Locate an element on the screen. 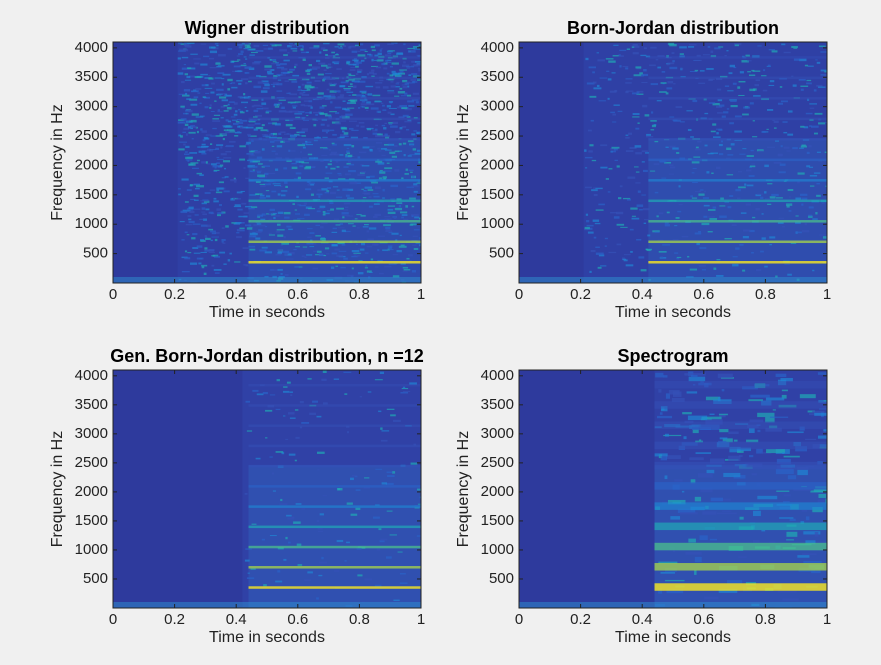  axes-box is located at coordinates (267, 489).